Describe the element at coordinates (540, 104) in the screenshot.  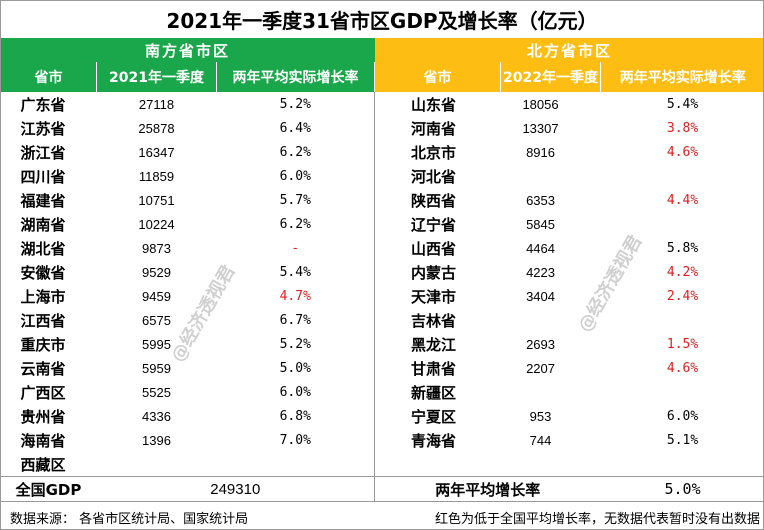
I see `north-gdp: 18056` at that location.